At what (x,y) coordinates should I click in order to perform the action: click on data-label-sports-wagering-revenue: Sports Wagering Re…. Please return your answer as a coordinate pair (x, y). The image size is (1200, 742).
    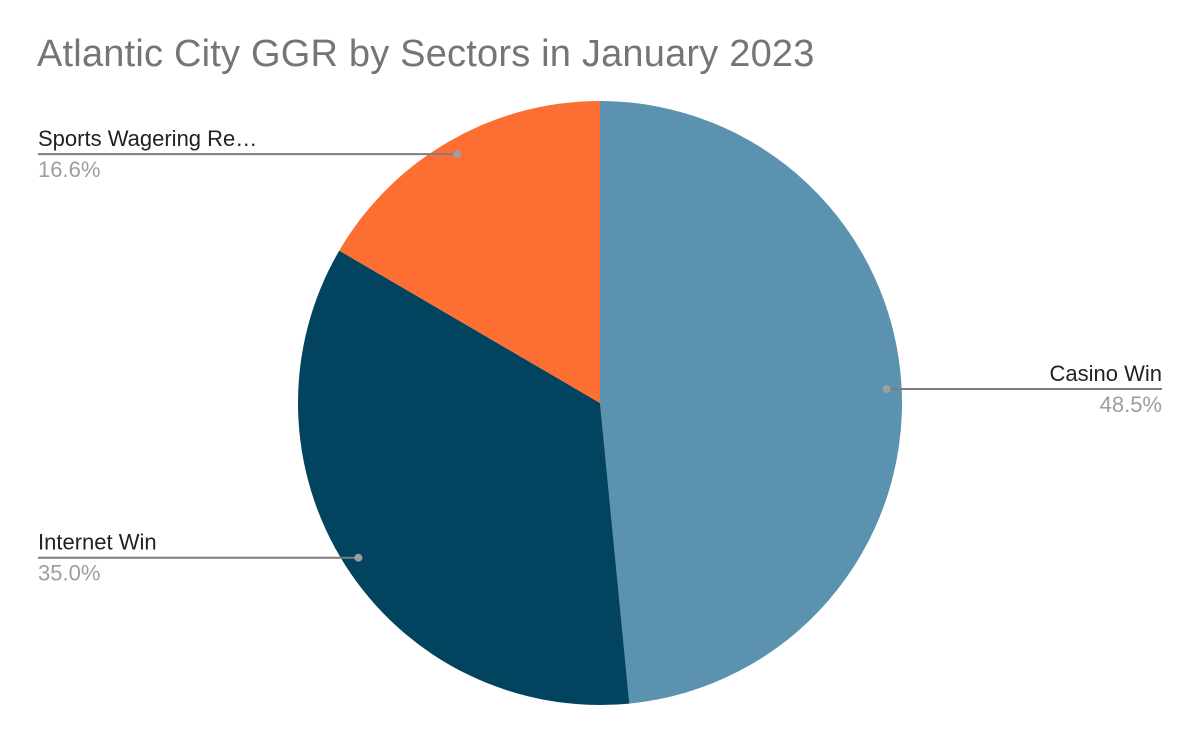
    Looking at the image, I should click on (147, 138).